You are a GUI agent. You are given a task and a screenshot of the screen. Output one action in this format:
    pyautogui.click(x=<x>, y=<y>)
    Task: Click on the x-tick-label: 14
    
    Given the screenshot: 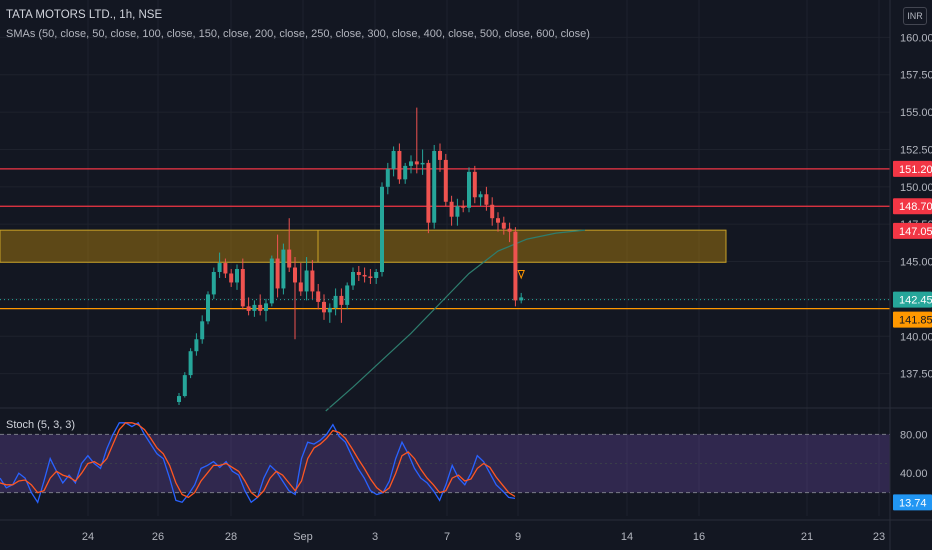 What is the action you would take?
    pyautogui.click(x=627, y=537)
    